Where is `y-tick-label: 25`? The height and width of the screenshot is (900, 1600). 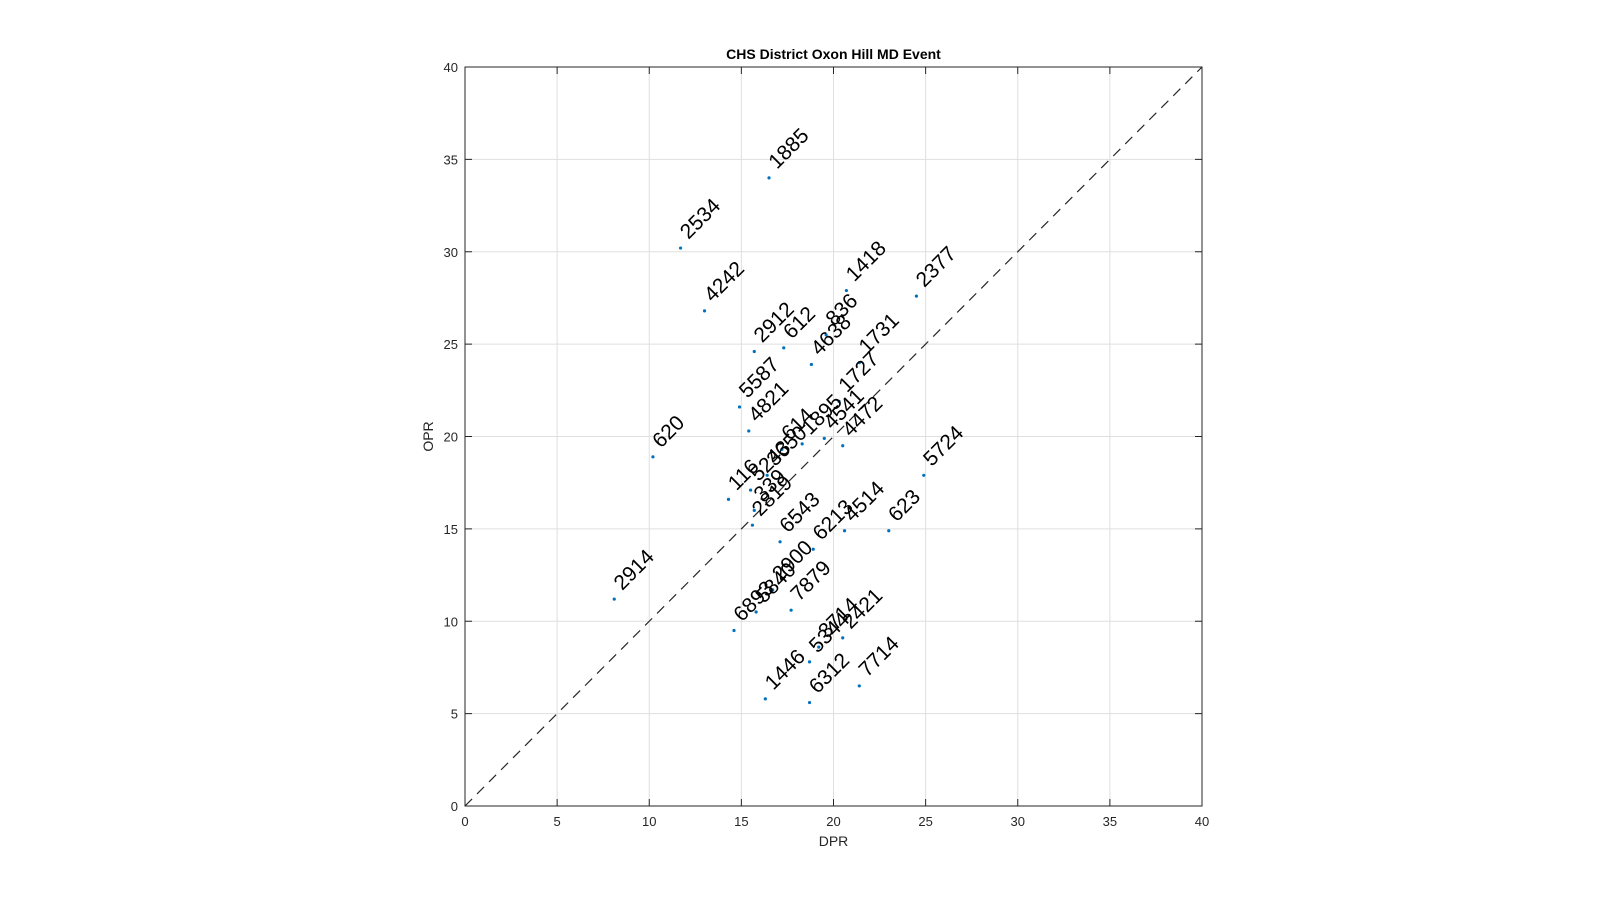 y-tick-label: 25 is located at coordinates (451, 344).